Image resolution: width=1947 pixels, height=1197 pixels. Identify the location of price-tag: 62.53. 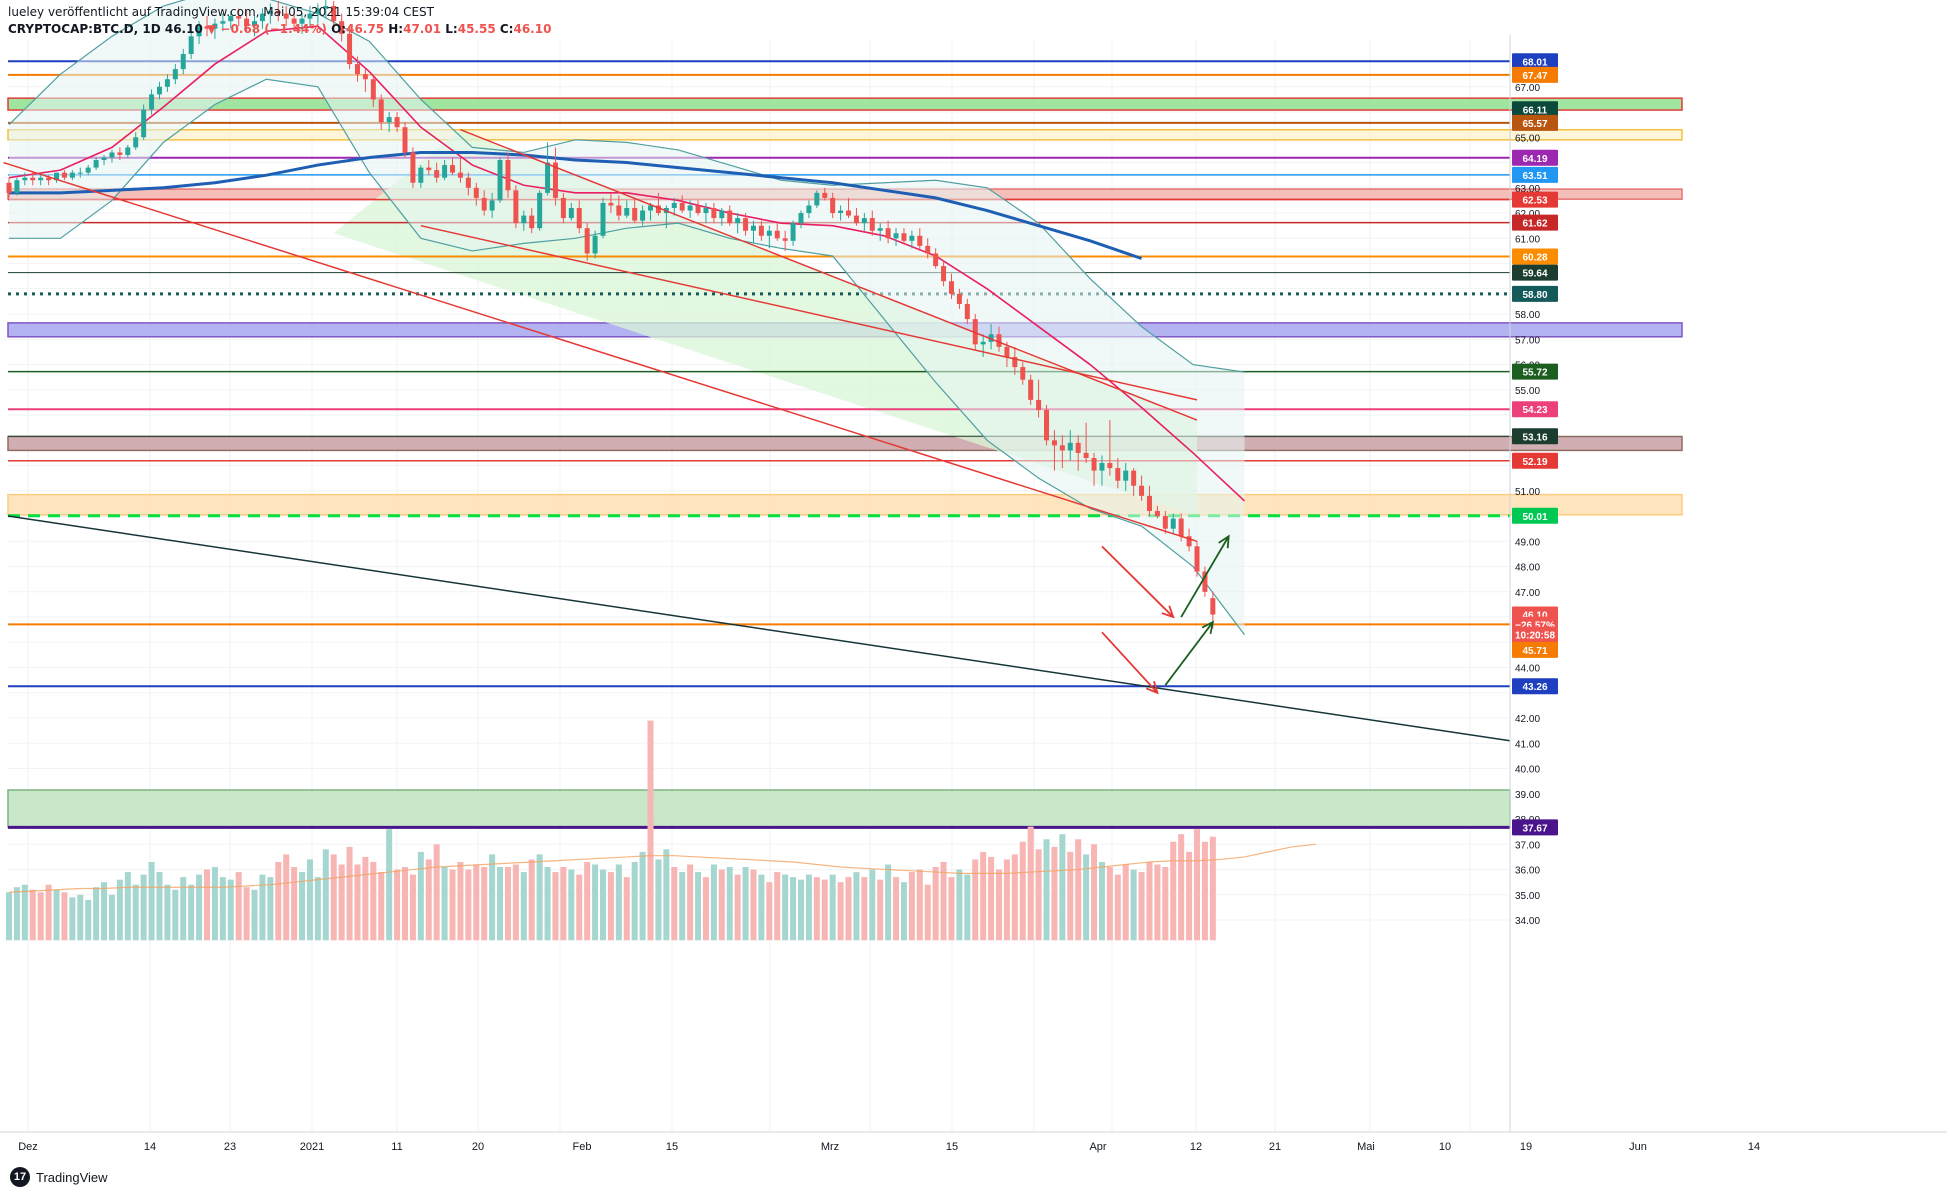
(1534, 201).